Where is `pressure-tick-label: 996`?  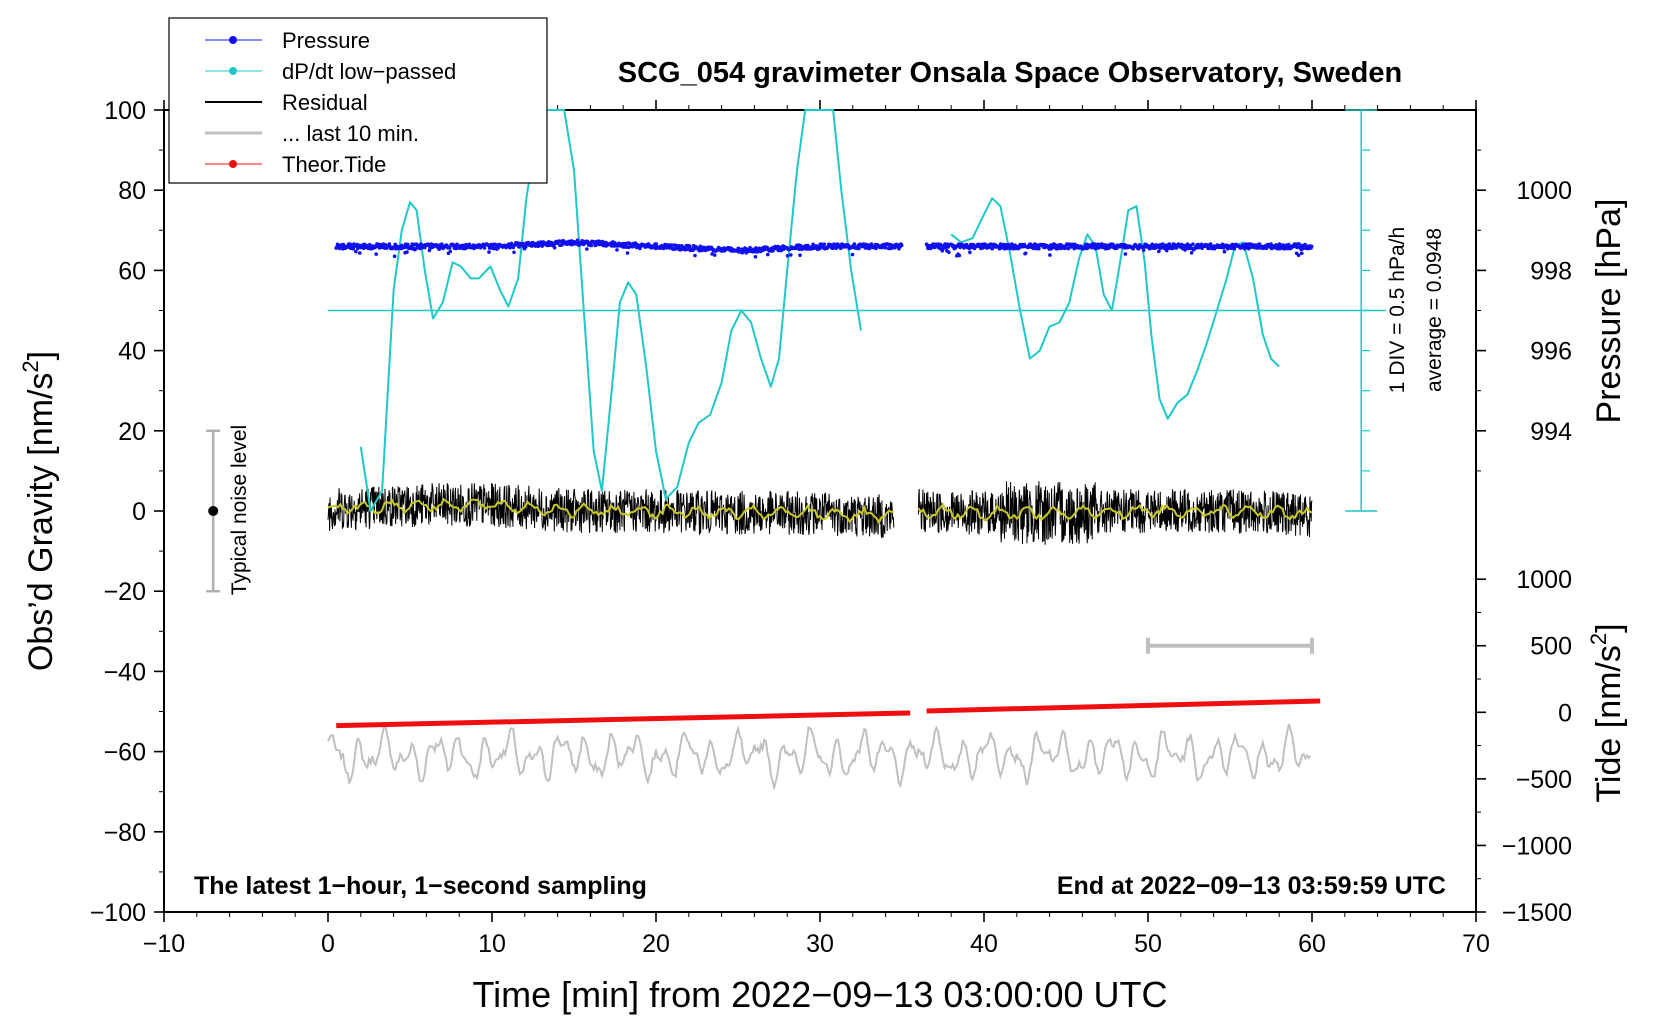 pressure-tick-label: 996 is located at coordinates (1551, 352).